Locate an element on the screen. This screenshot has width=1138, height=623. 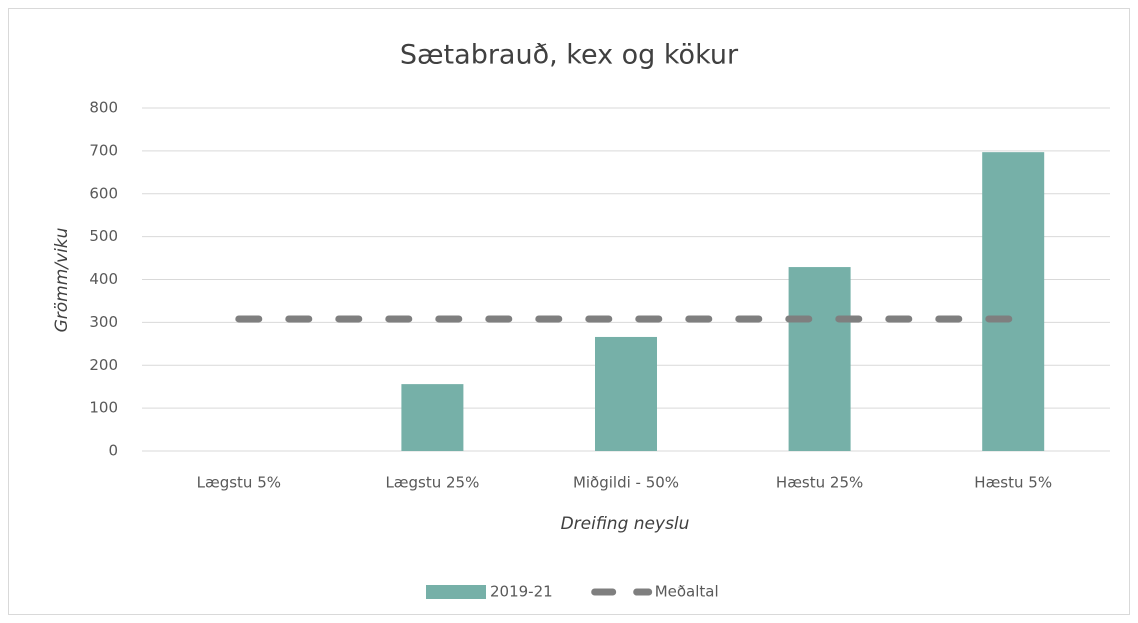
y-tick-label: 700 is located at coordinates (103, 150).